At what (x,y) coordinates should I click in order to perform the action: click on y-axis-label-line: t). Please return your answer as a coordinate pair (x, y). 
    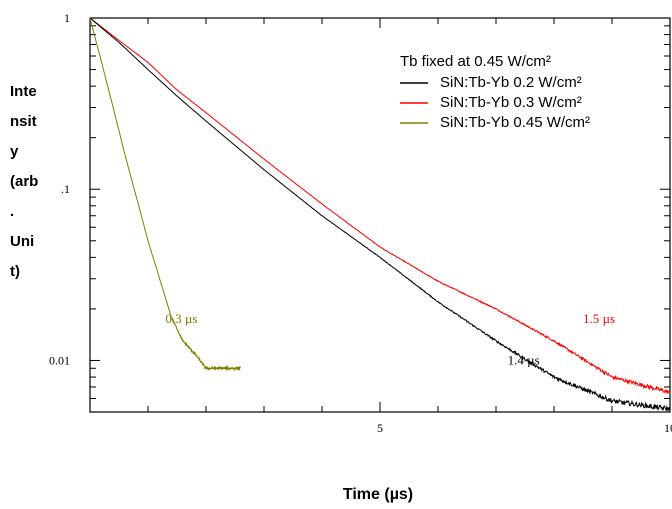
    Looking at the image, I should click on (15, 271).